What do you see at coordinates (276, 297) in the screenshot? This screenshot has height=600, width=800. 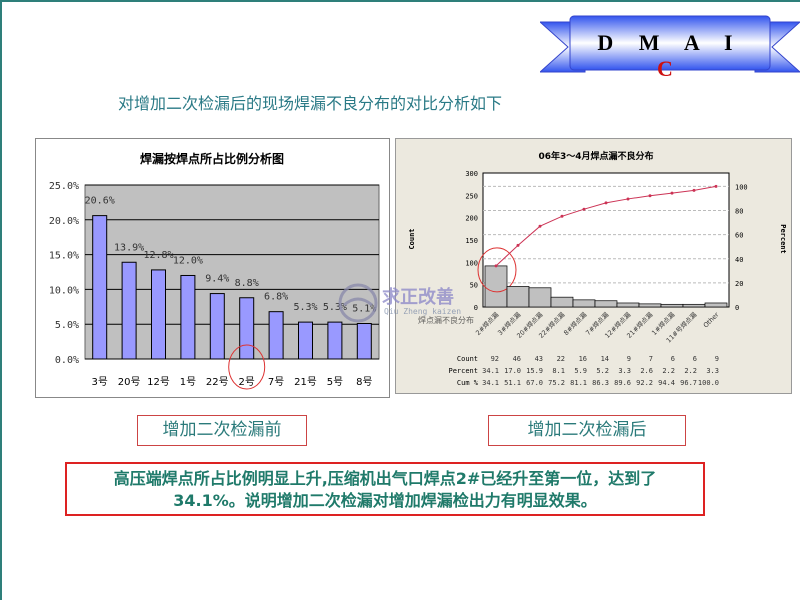 I see `data-label: 6.8%` at bounding box center [276, 297].